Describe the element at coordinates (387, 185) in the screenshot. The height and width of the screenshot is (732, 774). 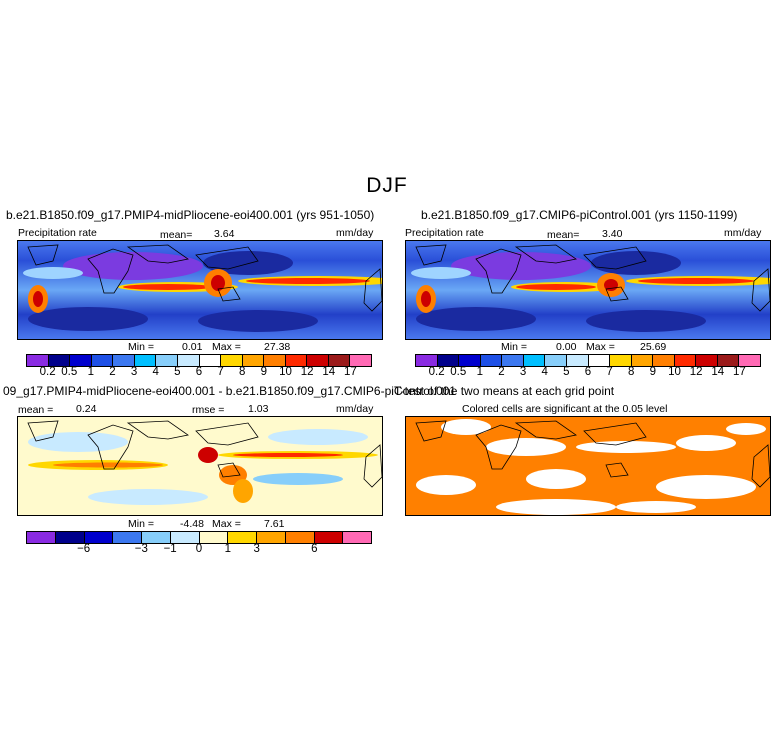
I see `season-title: DJF` at that location.